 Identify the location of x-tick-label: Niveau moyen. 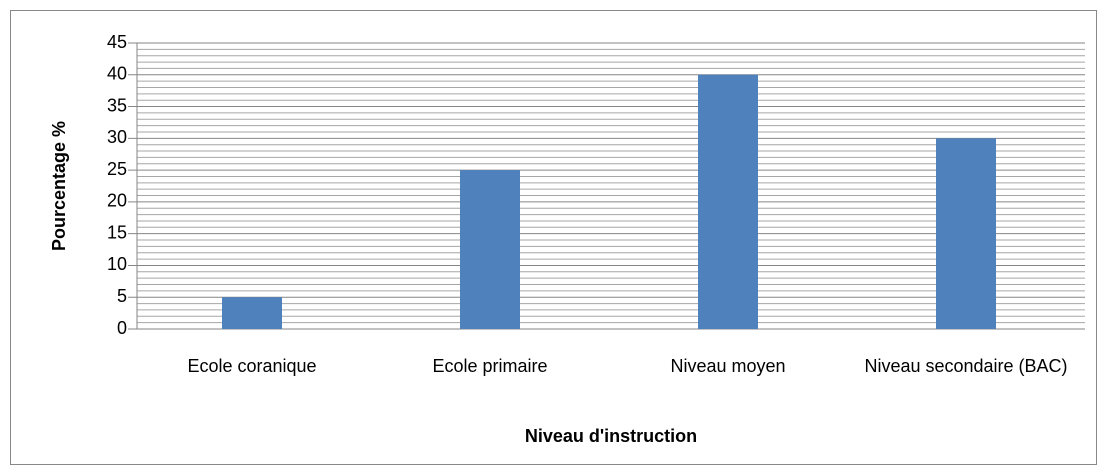
(728, 366).